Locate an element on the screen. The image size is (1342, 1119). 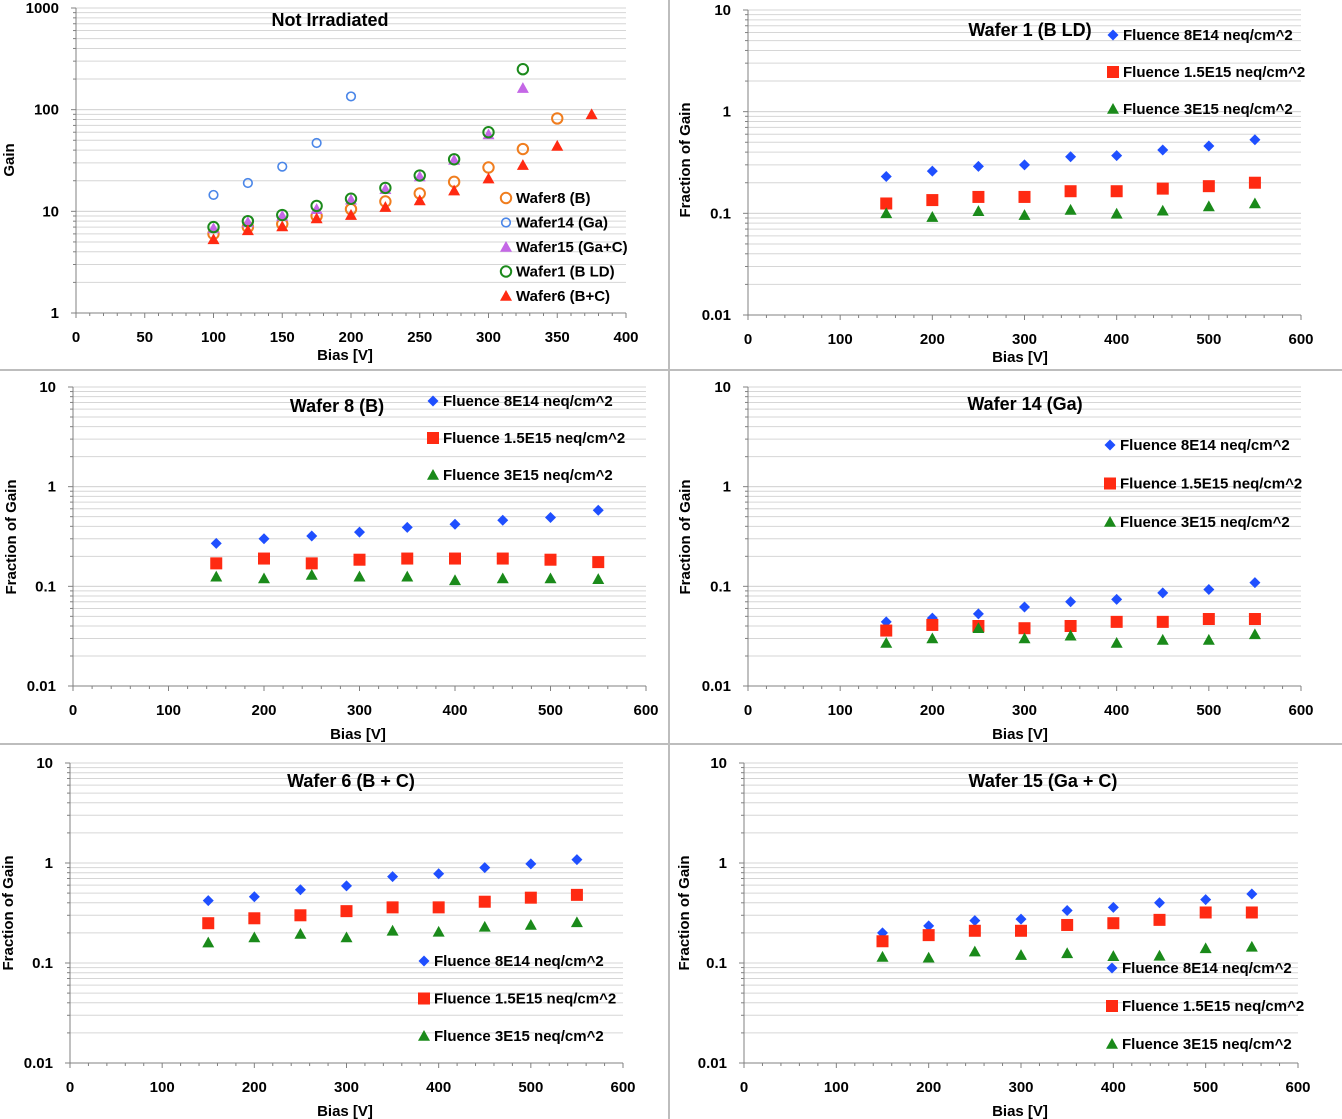
y-tick-label: 100 is located at coordinates (46, 110).